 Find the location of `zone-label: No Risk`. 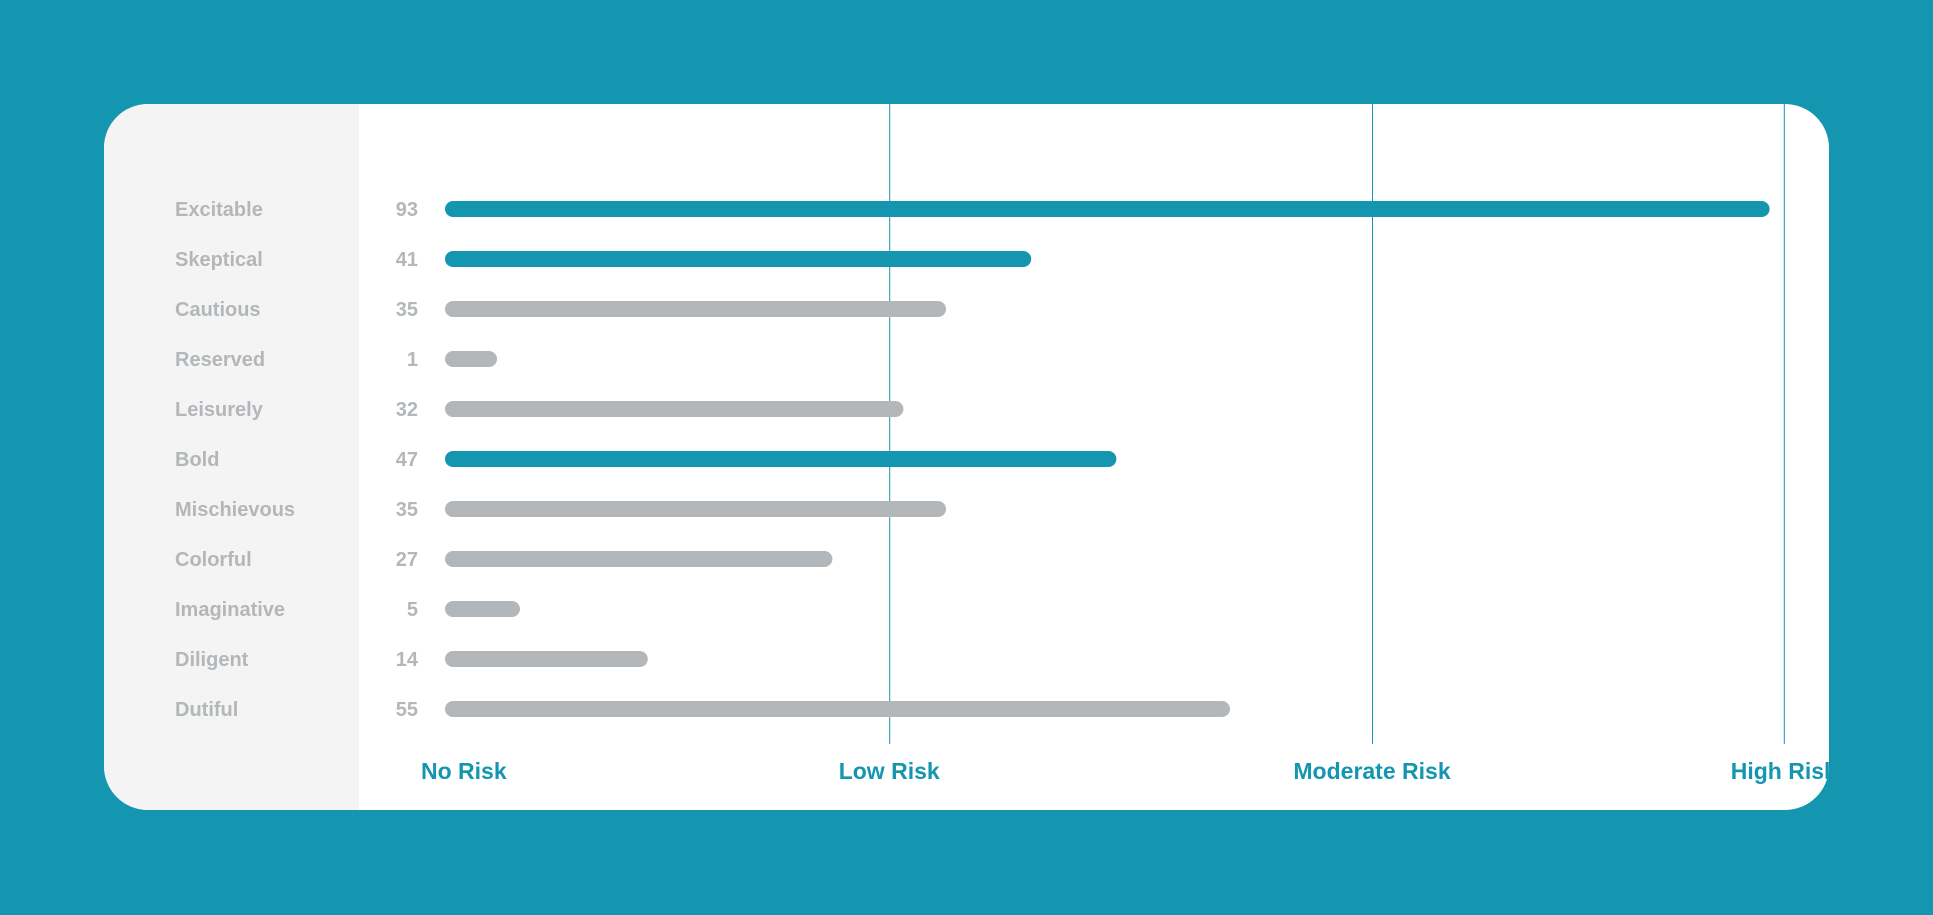

zone-label: No Risk is located at coordinates (464, 771).